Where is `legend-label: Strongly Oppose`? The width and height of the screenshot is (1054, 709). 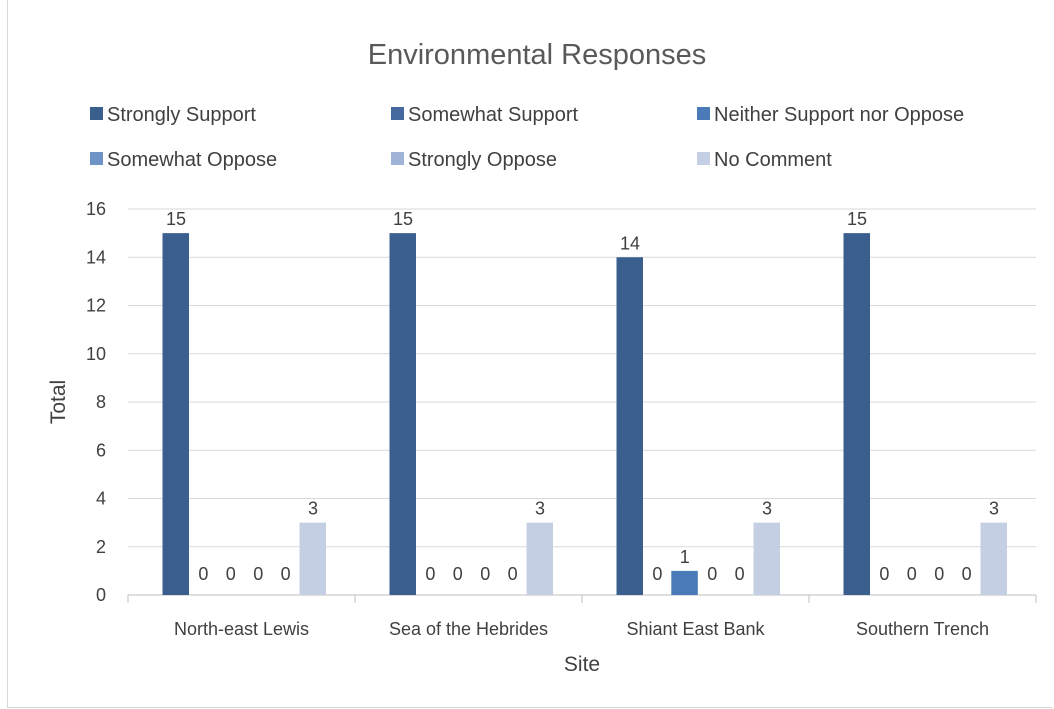 legend-label: Strongly Oppose is located at coordinates (482, 160).